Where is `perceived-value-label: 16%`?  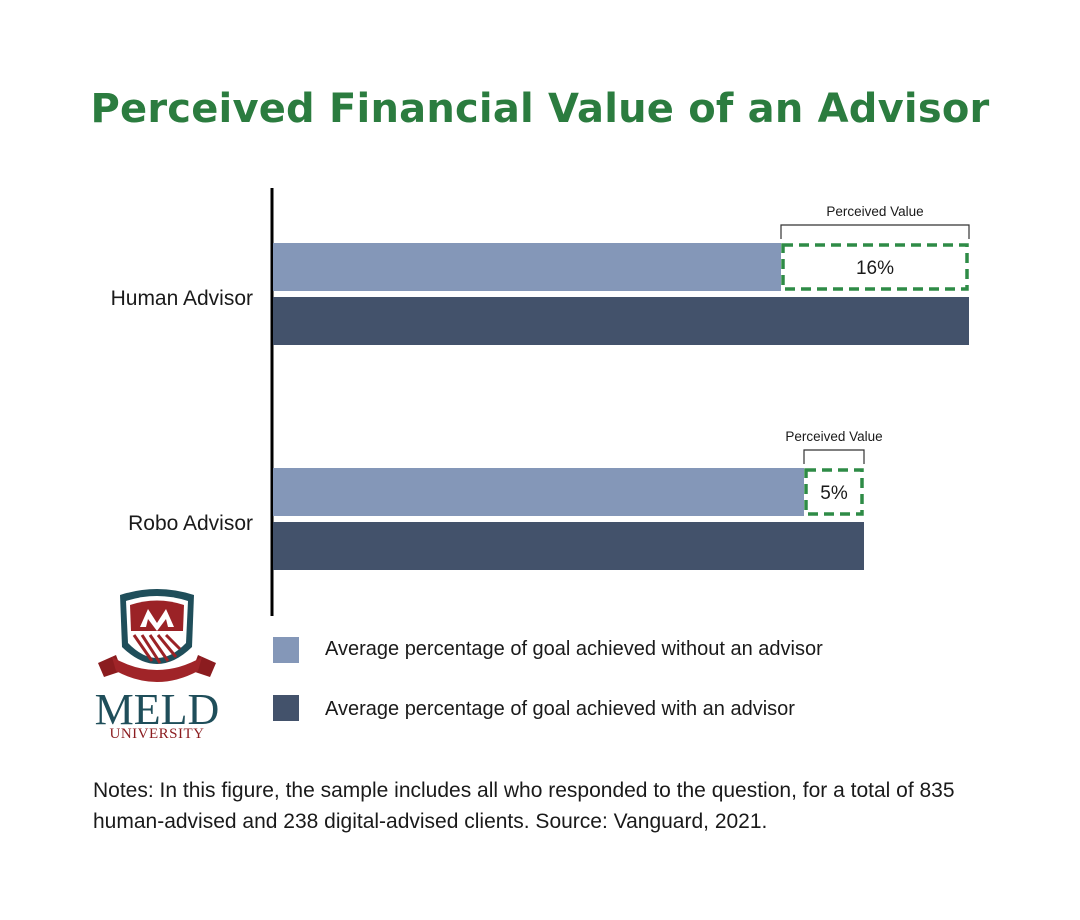
perceived-value-label: 16% is located at coordinates (875, 268).